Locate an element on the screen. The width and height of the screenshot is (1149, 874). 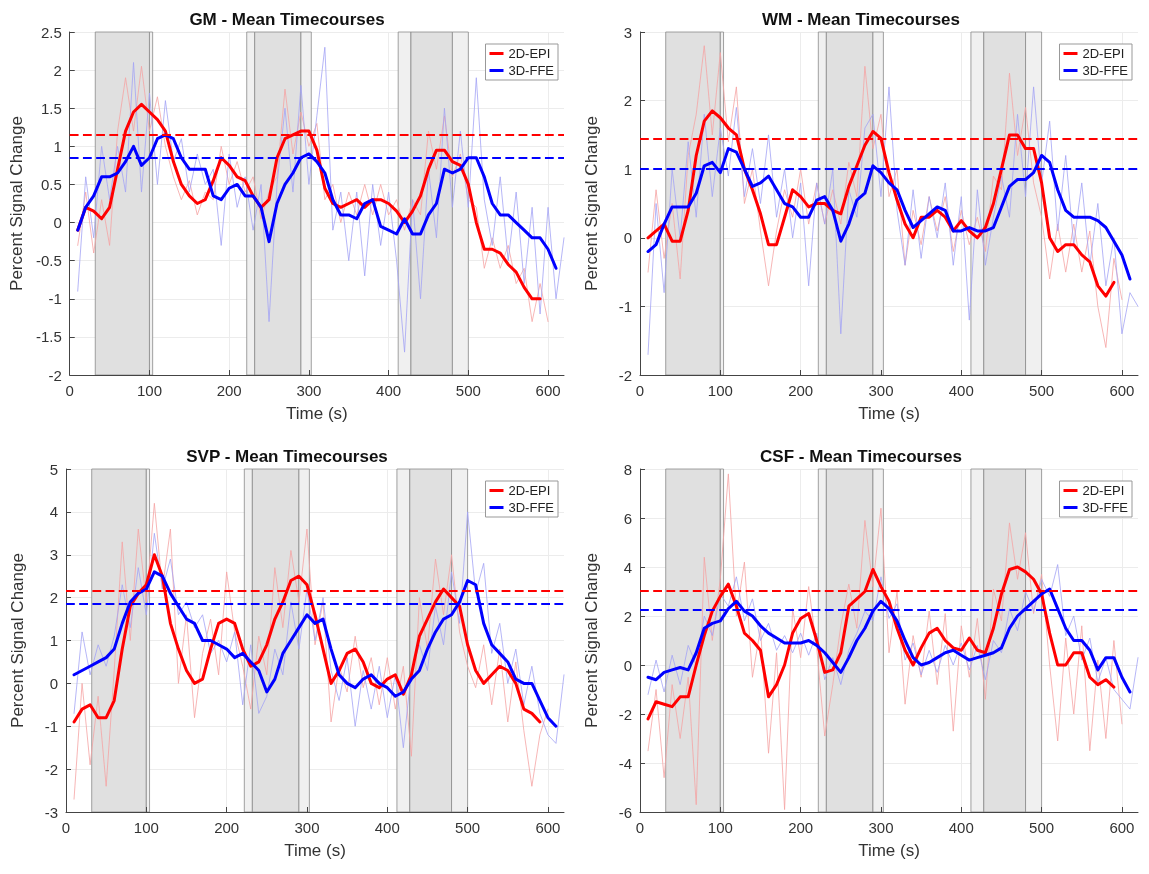
y-tick-label: 2.5 is located at coordinates (51, 32).